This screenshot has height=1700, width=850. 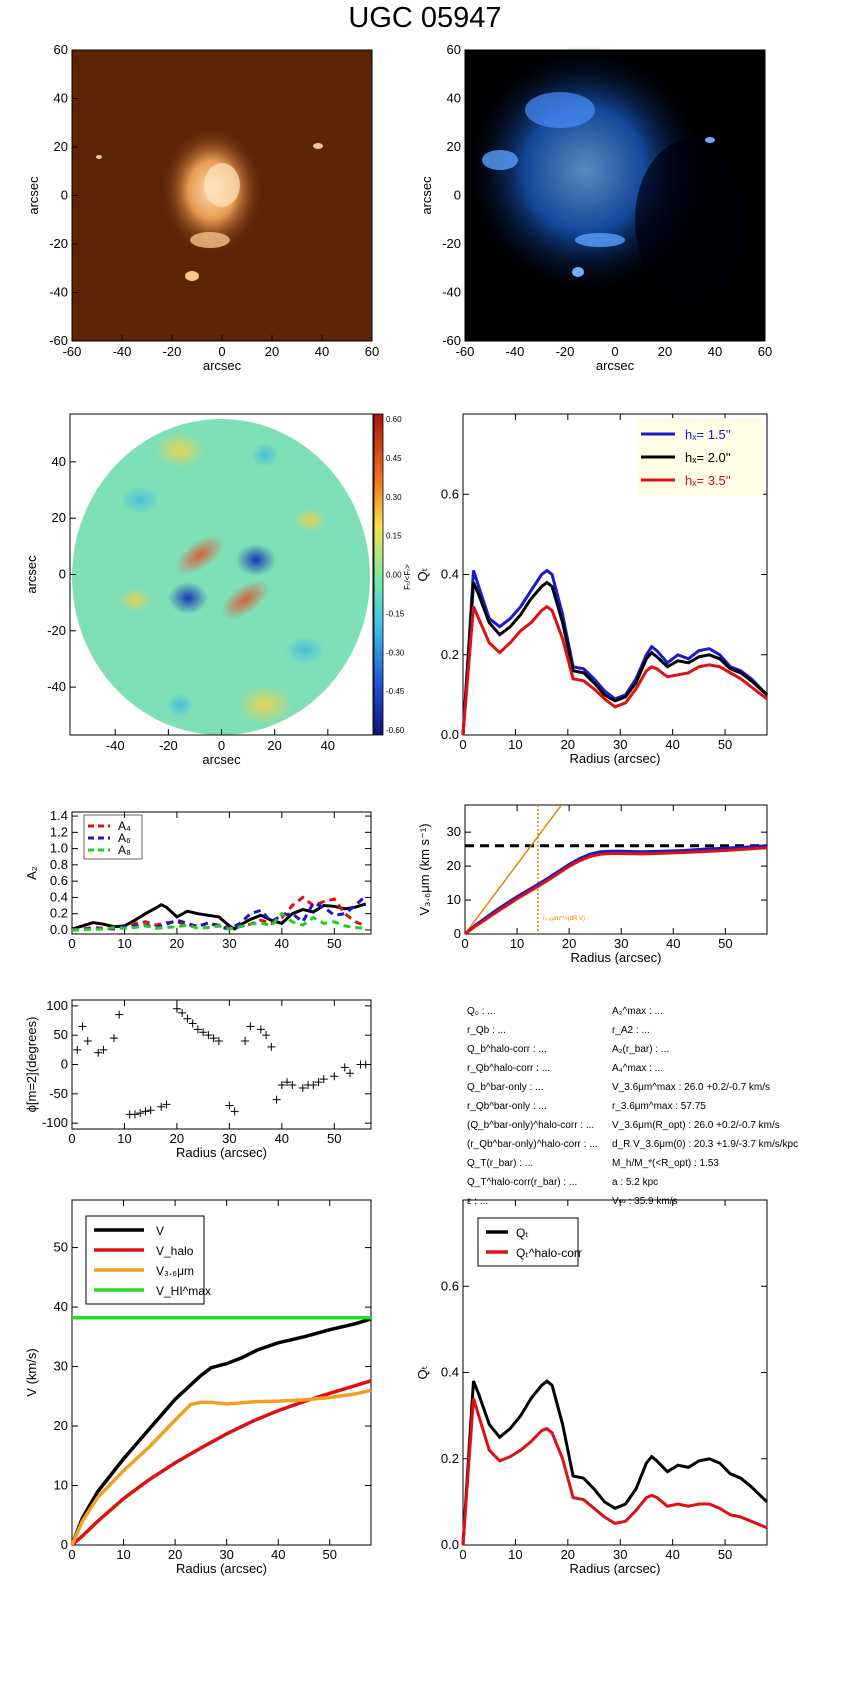 I want to click on colorbar-tick-label: -0.15, so click(x=395, y=613).